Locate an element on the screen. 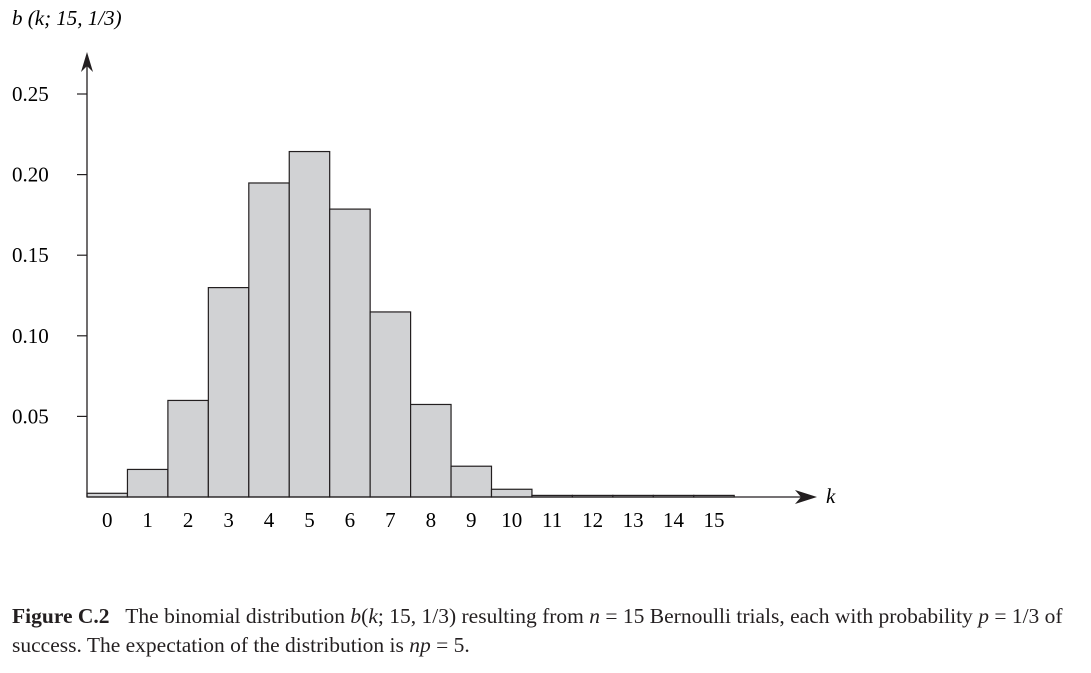 The image size is (1091, 673). x-tick-label: 6 is located at coordinates (350, 520).